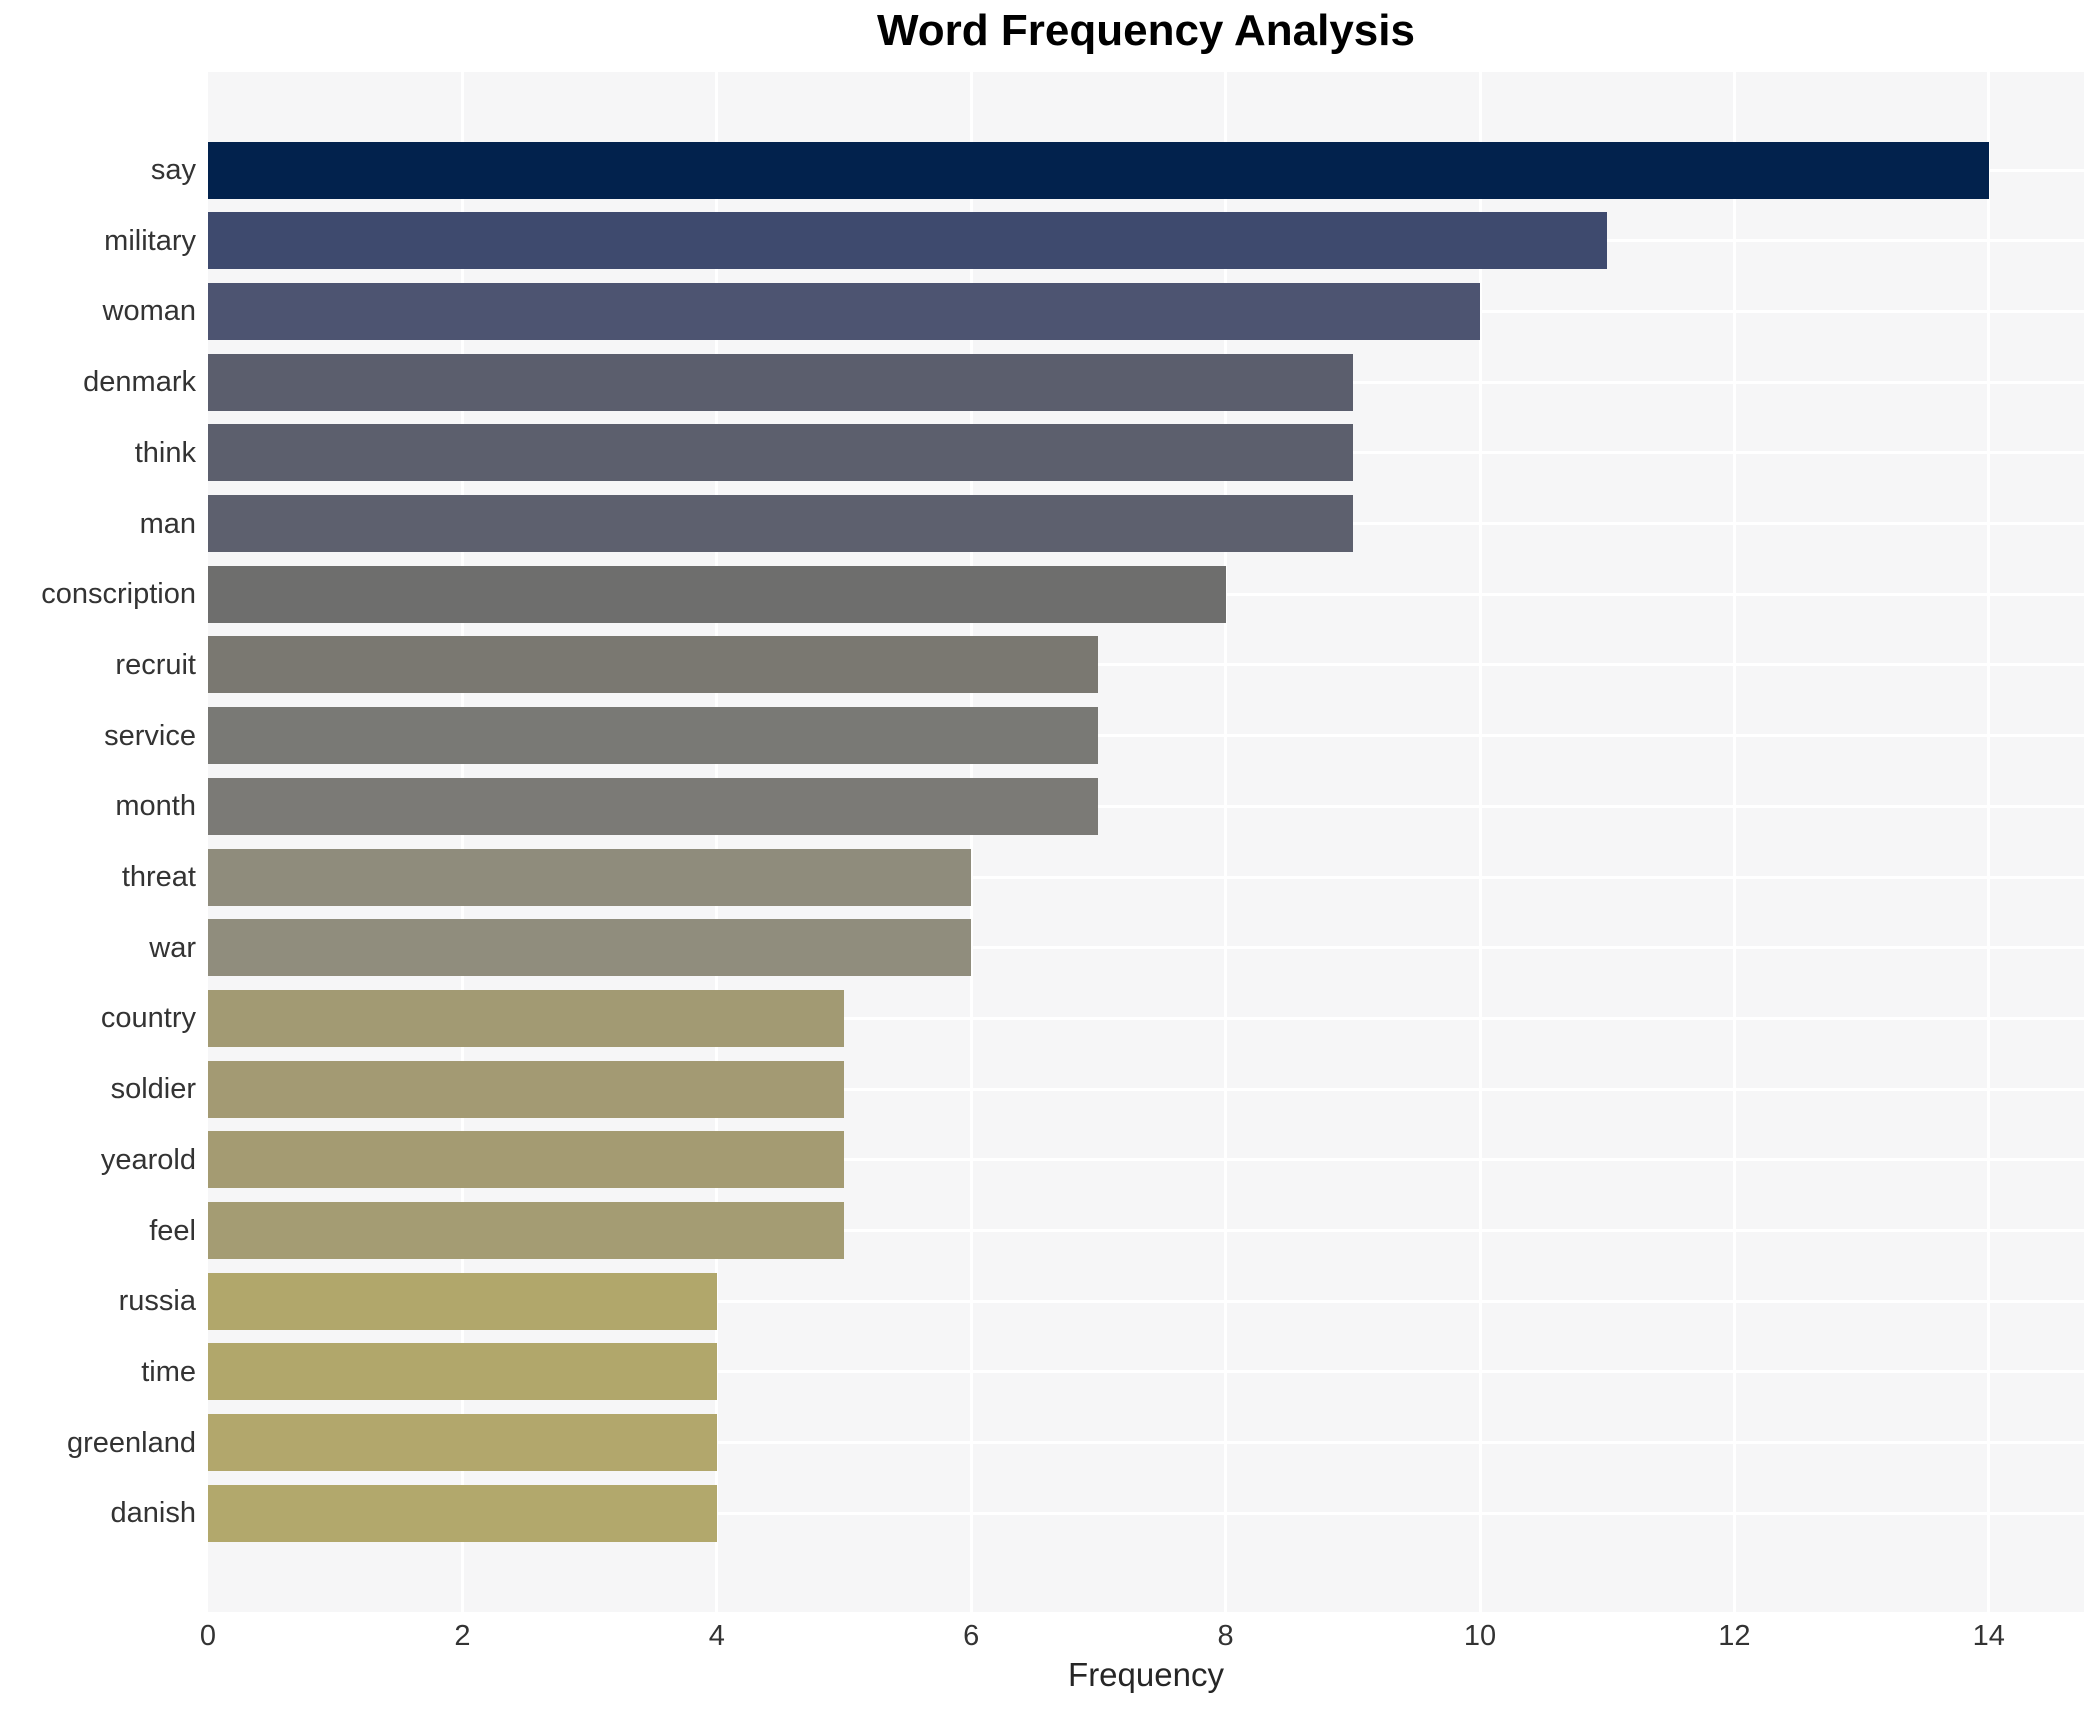 The height and width of the screenshot is (1710, 2087). I want to click on y-tick-label-time: time, so click(168, 1371).